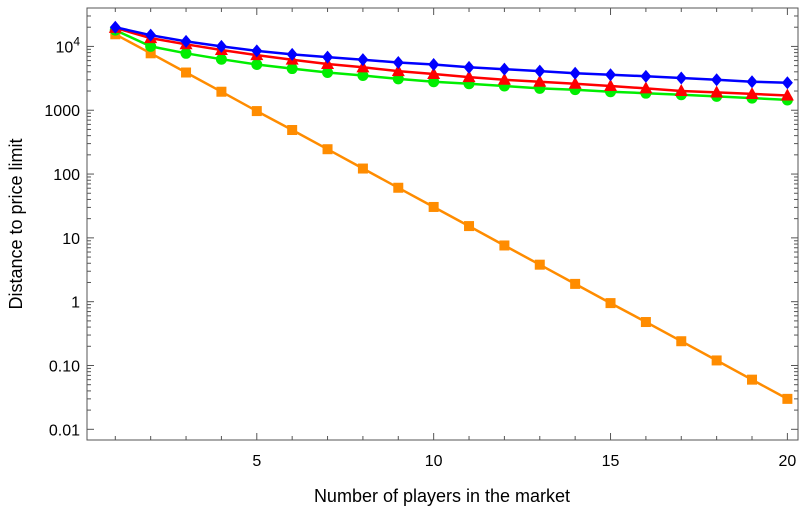 This screenshot has height=515, width=806. What do you see at coordinates (64, 430) in the screenshot?
I see `y-tick-label: 0.01` at bounding box center [64, 430].